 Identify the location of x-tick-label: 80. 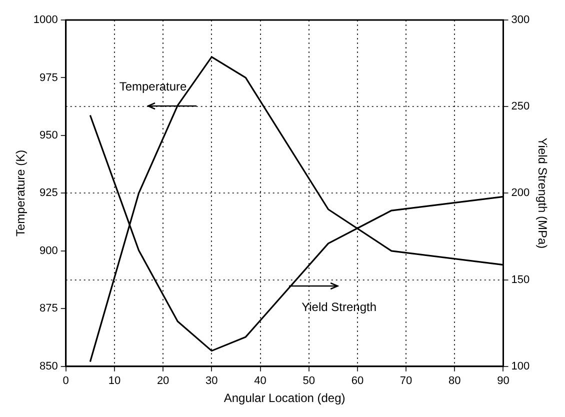
(454, 381).